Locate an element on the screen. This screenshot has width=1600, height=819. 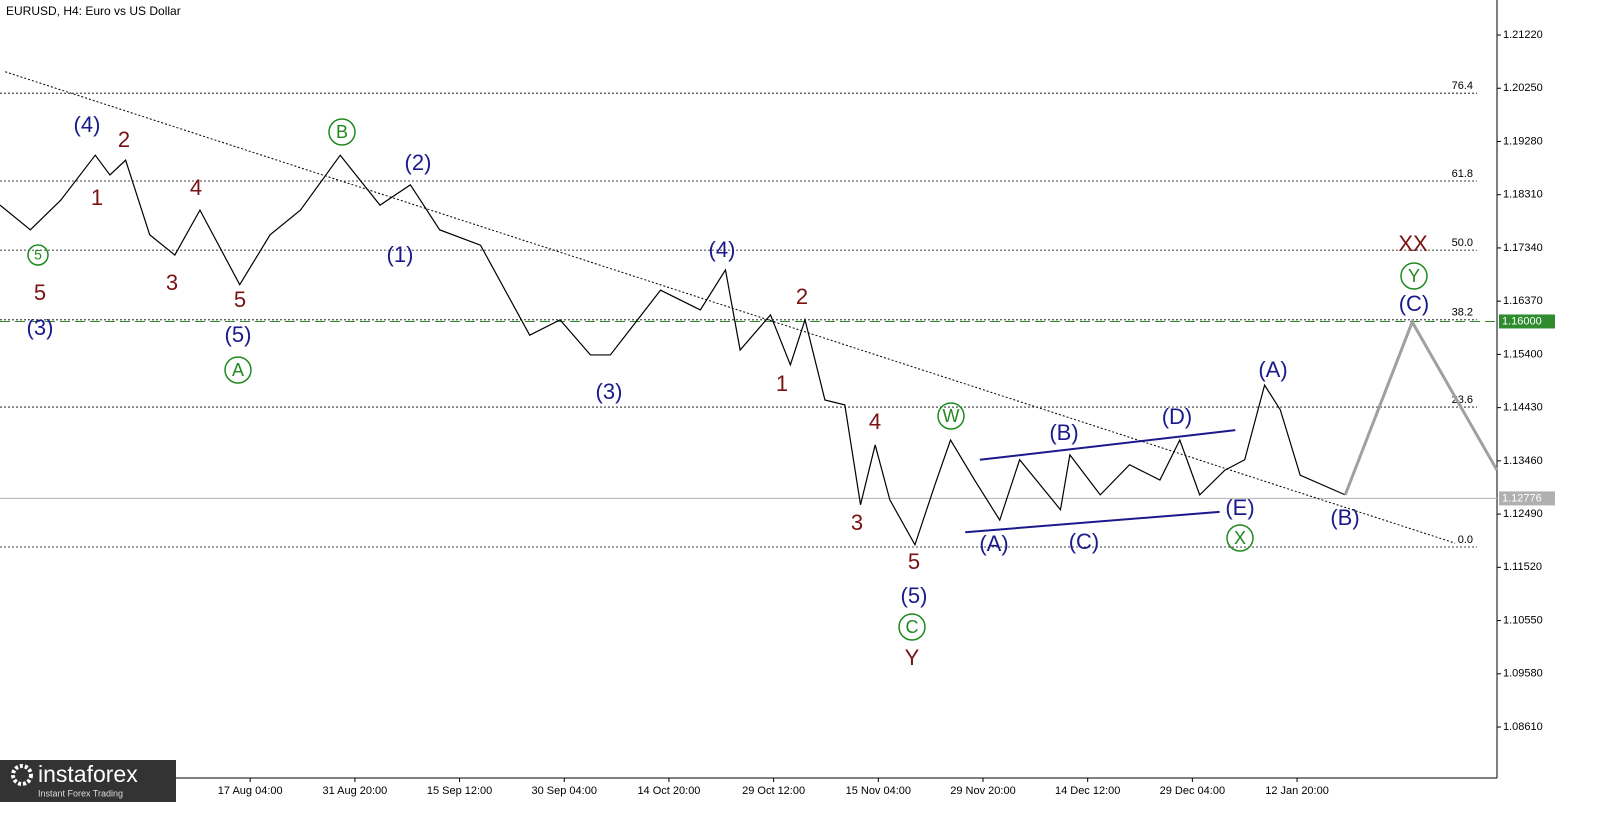
y-tick-label: 1.16370 is located at coordinates (1523, 301).